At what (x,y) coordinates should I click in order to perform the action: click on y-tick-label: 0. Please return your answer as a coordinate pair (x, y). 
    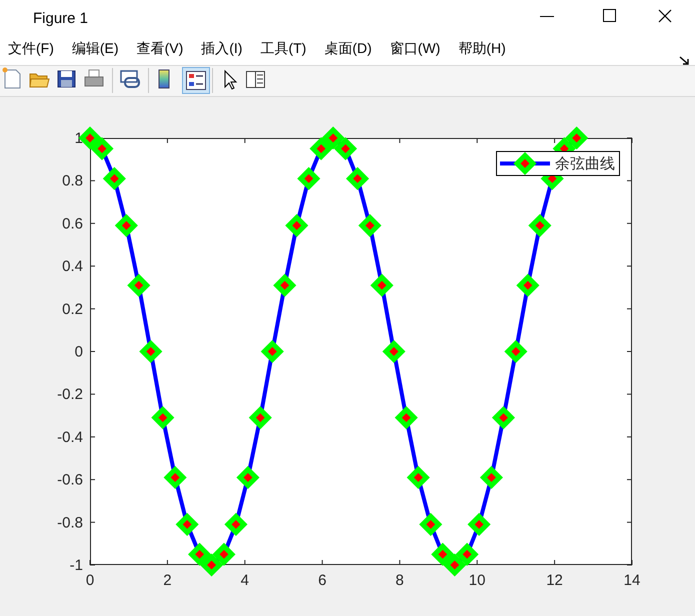
    Looking at the image, I should click on (78, 352).